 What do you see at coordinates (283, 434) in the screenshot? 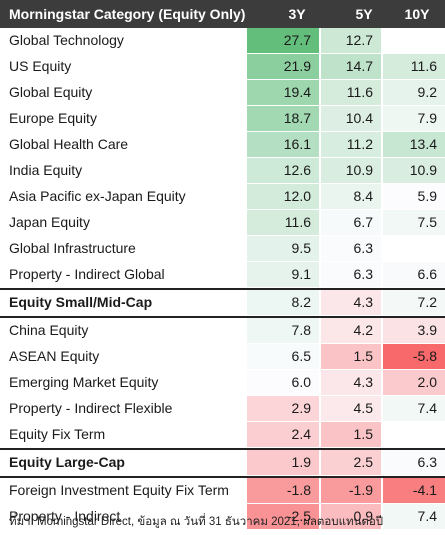
I see `cell-3y: 2.4` at bounding box center [283, 434].